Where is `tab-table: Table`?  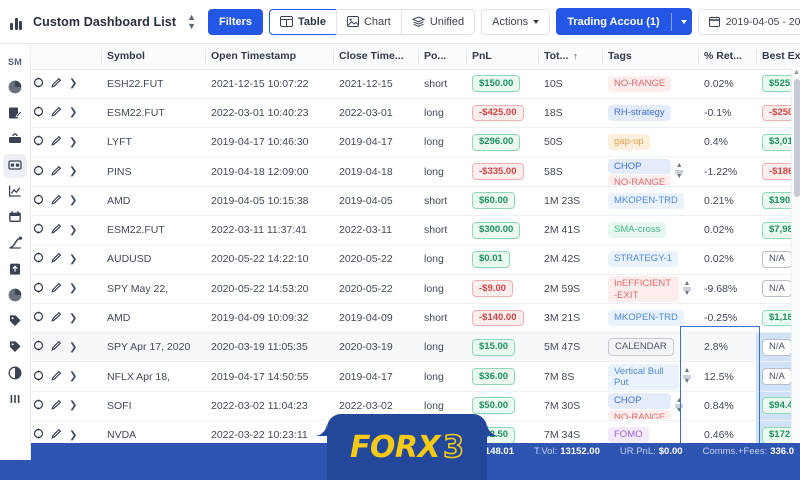 tab-table: Table is located at coordinates (302, 21).